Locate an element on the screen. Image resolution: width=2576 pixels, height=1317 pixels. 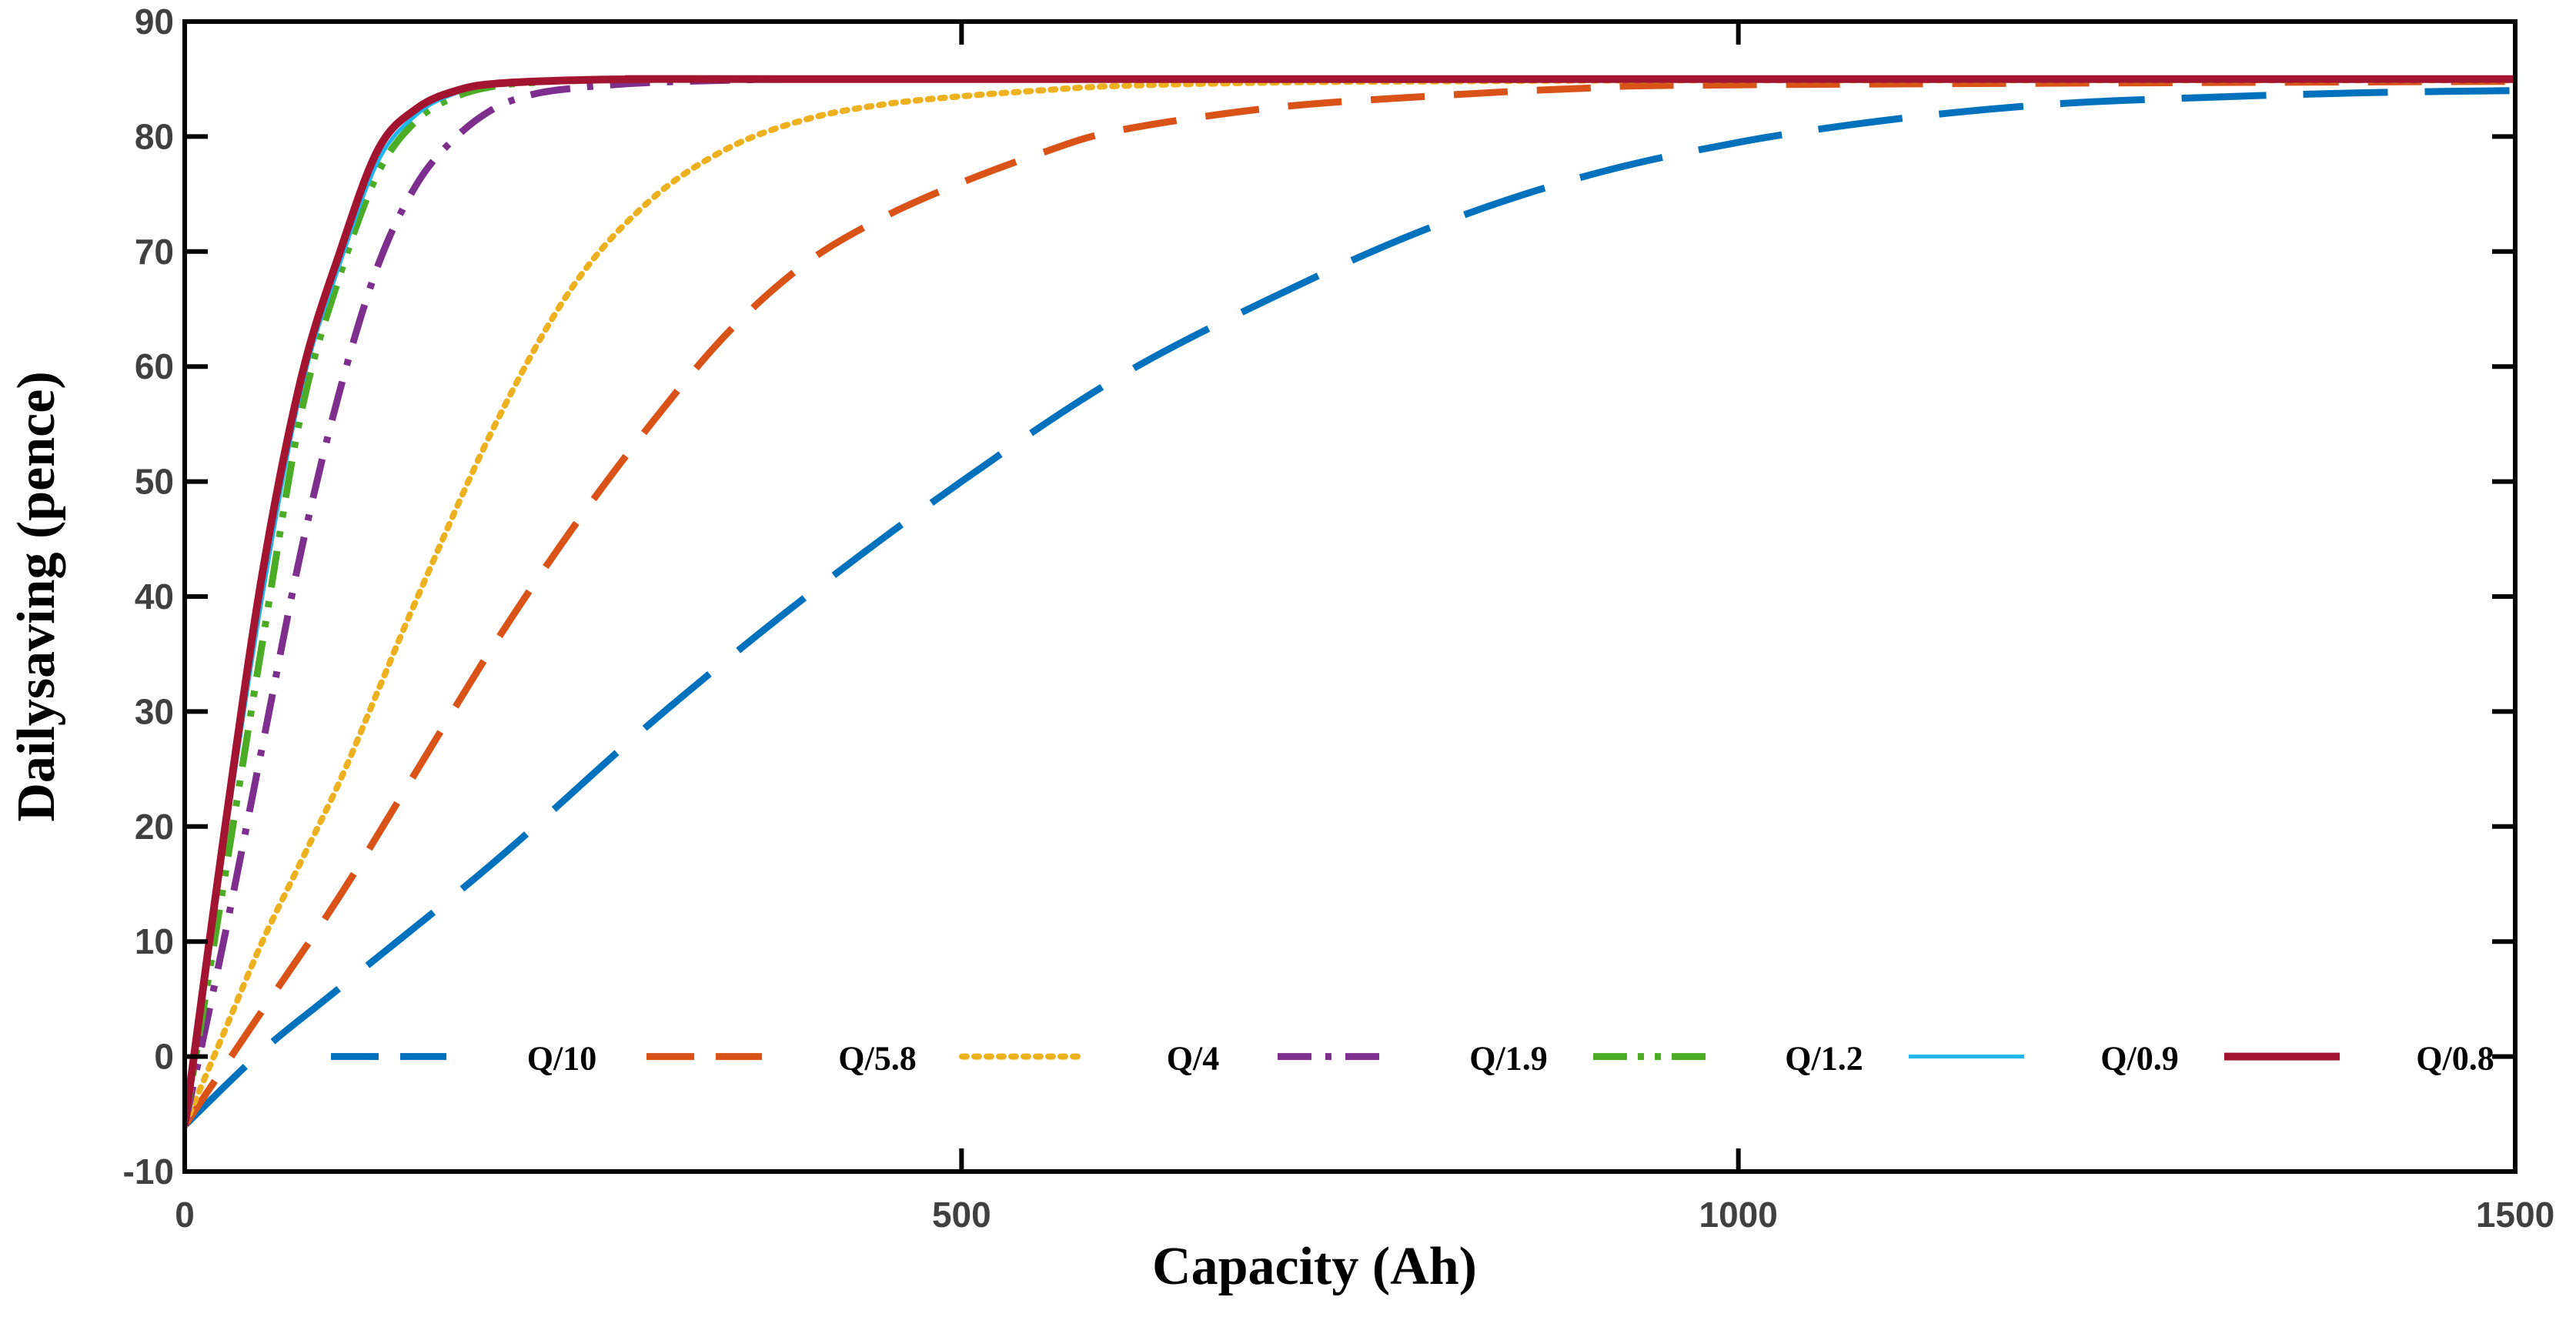
legend-label: Q/5.8 is located at coordinates (877, 1059).